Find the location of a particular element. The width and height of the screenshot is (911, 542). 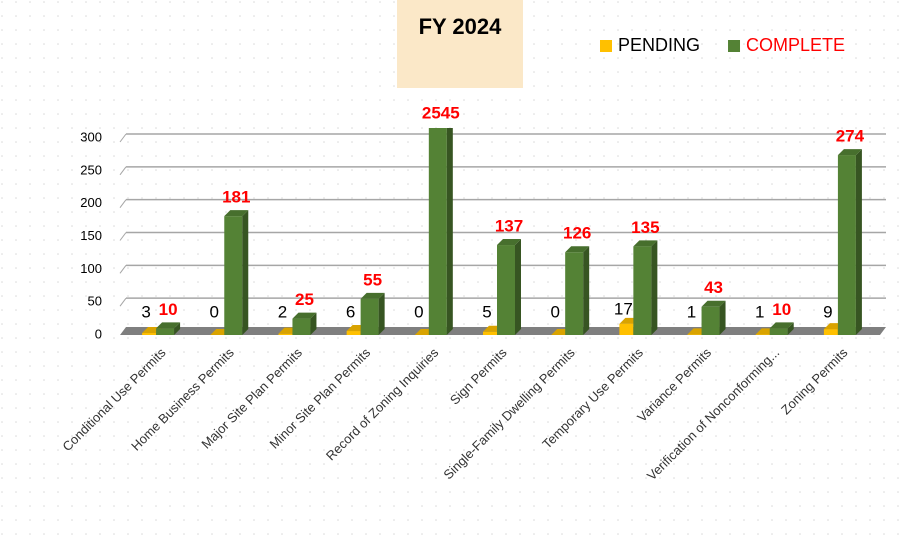

data-label: 9 is located at coordinates (827, 311).